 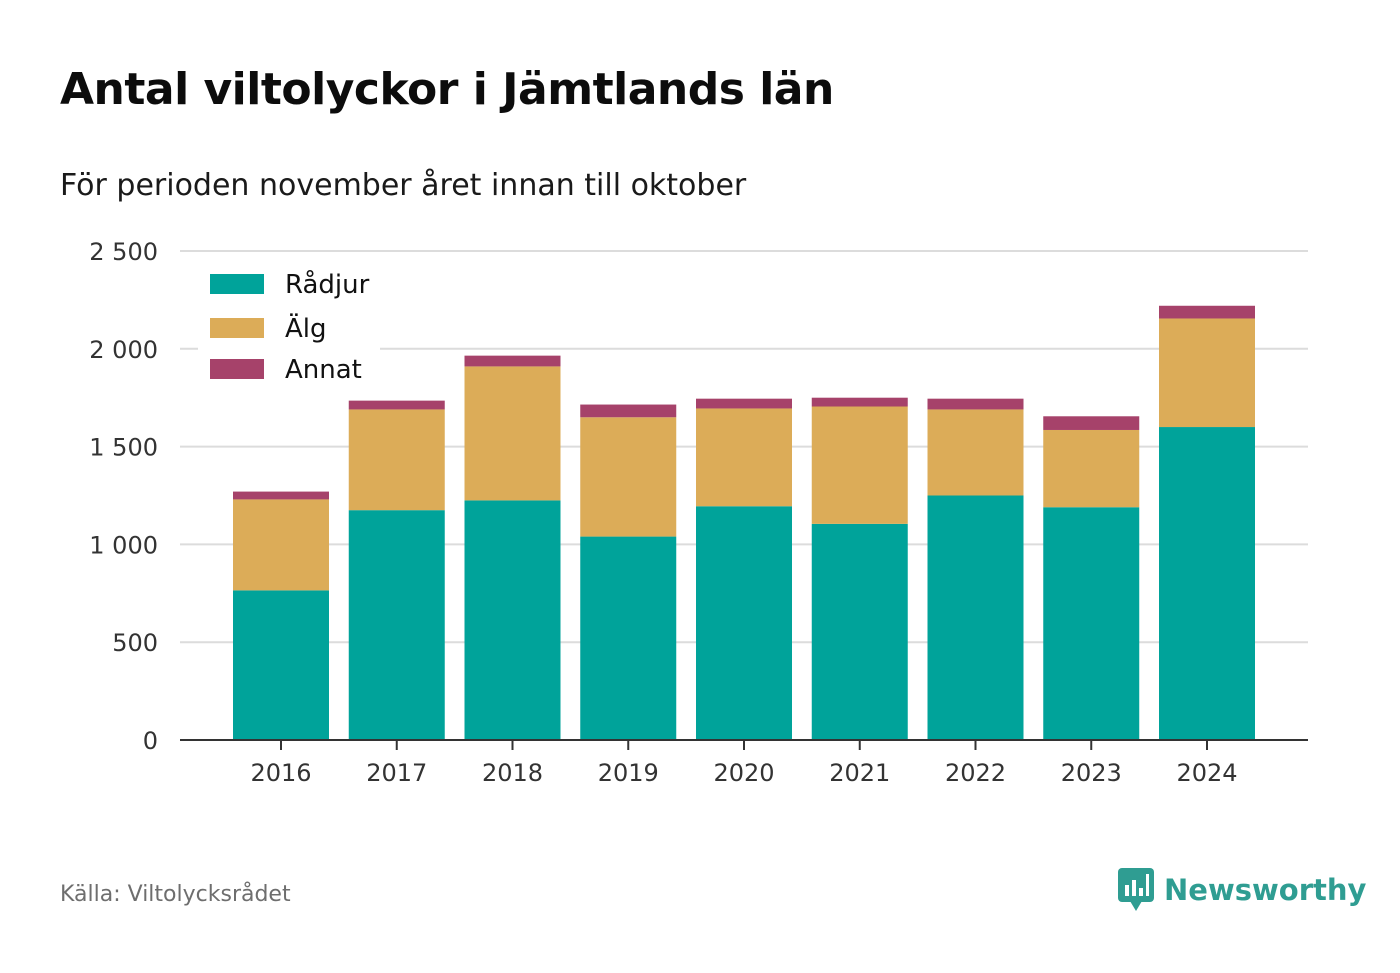 What do you see at coordinates (744, 623) in the screenshot?
I see `bar-rådjur-2020` at bounding box center [744, 623].